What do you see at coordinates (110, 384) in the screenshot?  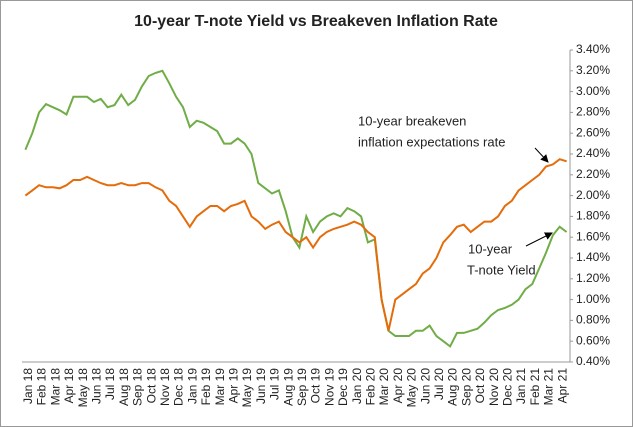 I see `x-tick-label: Jul 18` at bounding box center [110, 384].